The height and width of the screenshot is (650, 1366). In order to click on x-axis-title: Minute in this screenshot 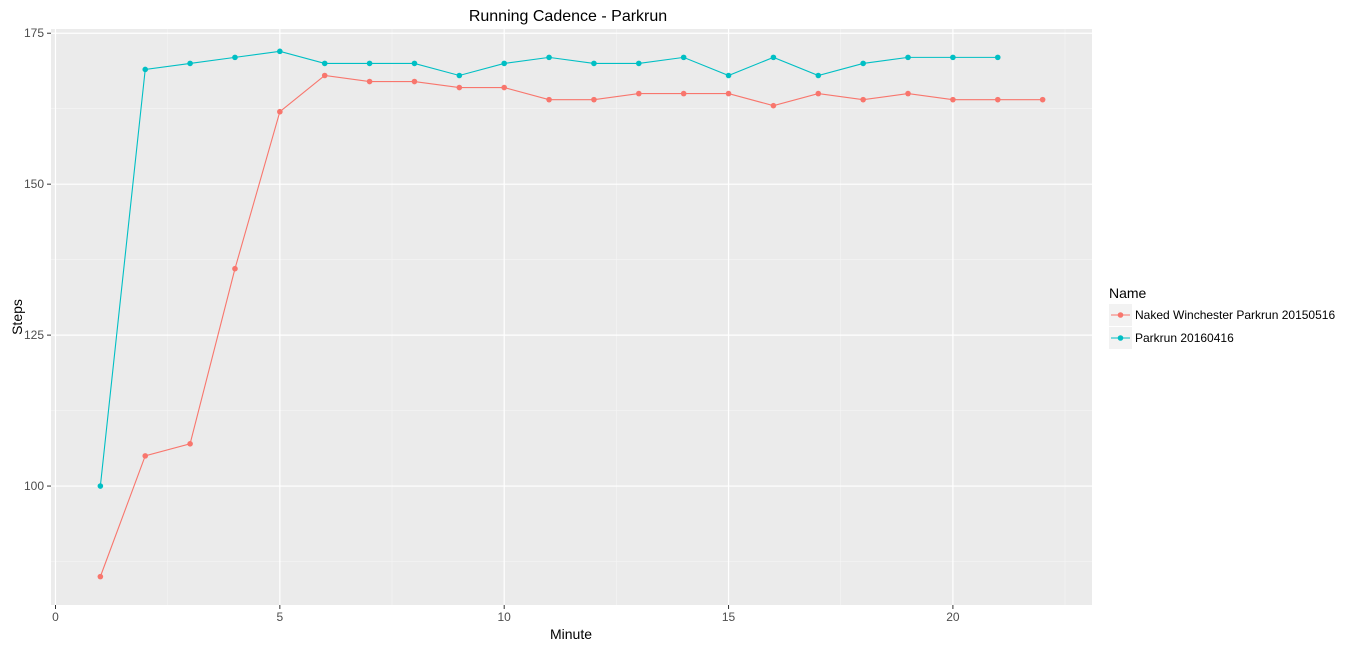, I will do `click(571, 634)`.